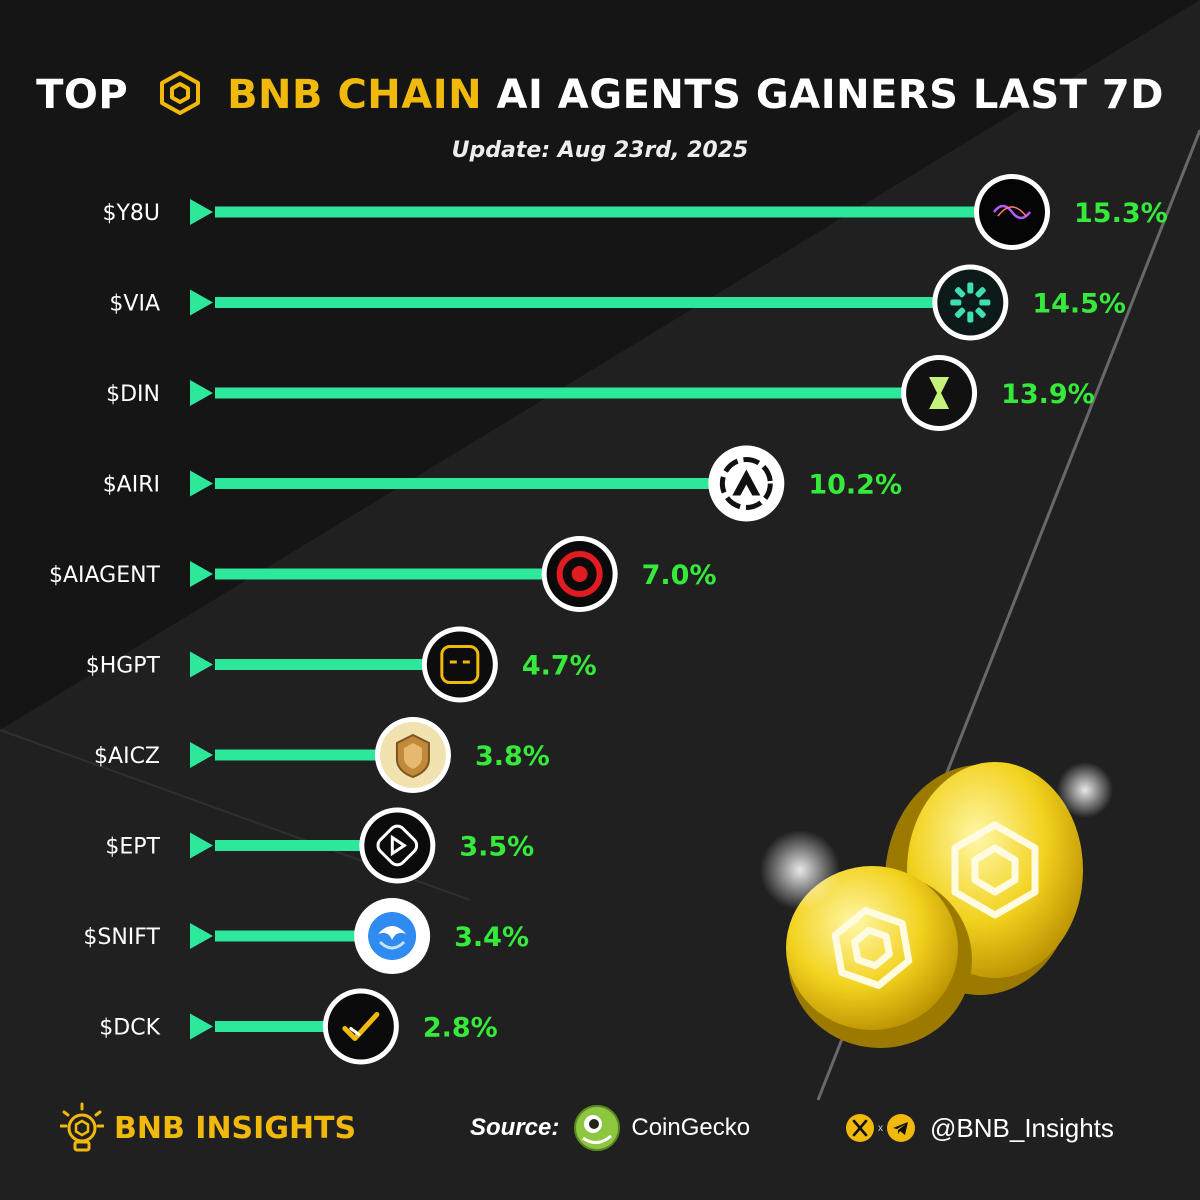 The image size is (1200, 1200). What do you see at coordinates (105, 575) in the screenshot?
I see `category-label: $AIAGENT` at bounding box center [105, 575].